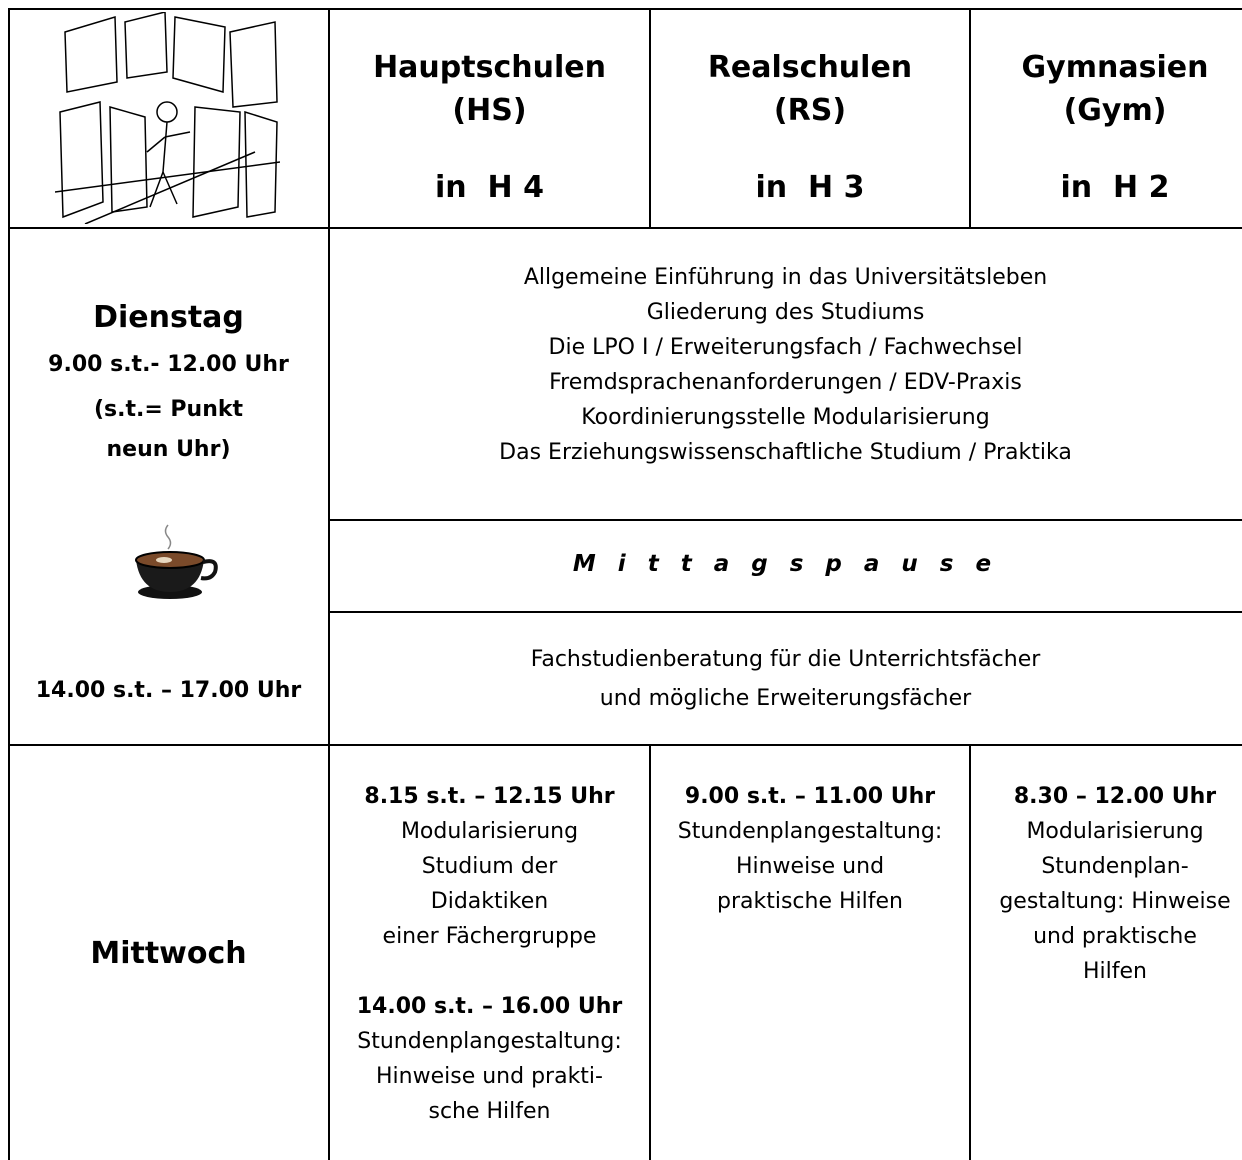  What do you see at coordinates (489, 110) in the screenshot?
I see `school-abbr: (HS)` at bounding box center [489, 110].